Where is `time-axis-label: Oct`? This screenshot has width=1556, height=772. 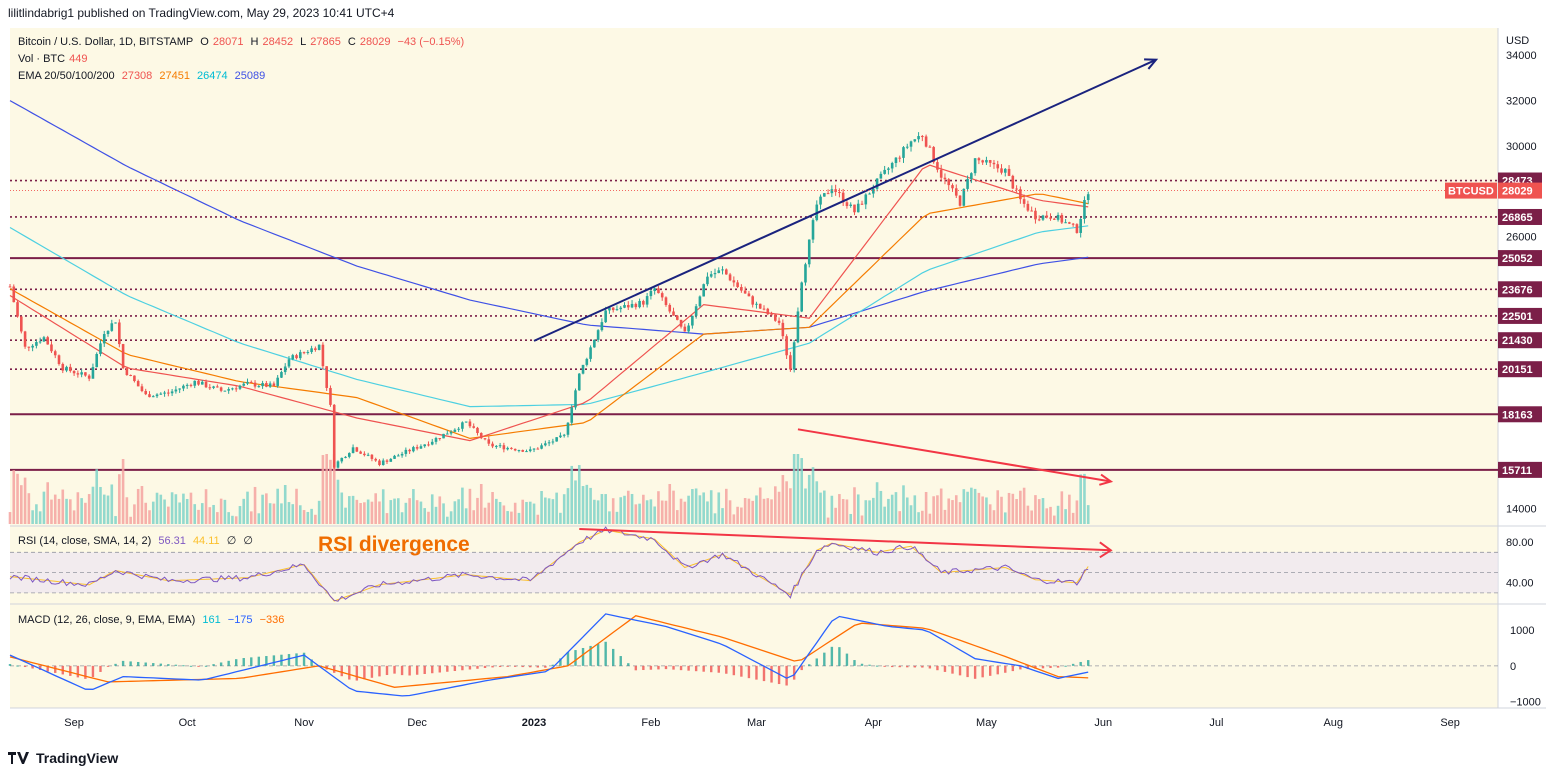
time-axis-label: Oct is located at coordinates (187, 723).